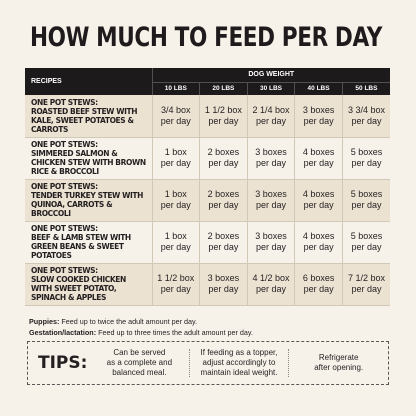 This screenshot has height=416, width=416. I want to click on amount-line: 3/4 box, so click(176, 109).